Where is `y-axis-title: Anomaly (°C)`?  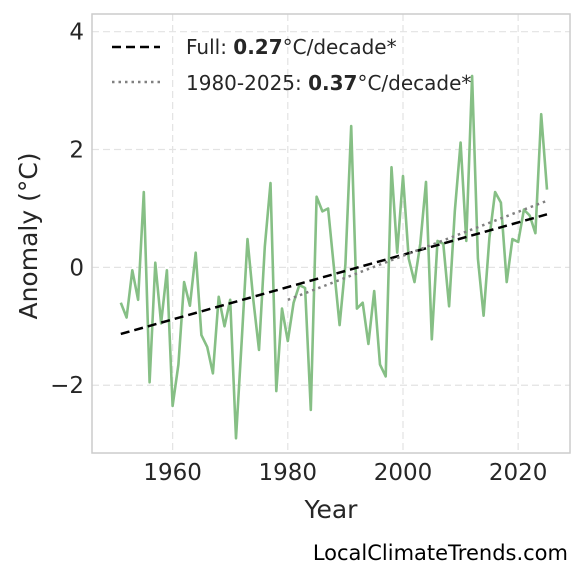 y-axis-title: Anomaly (°C) is located at coordinates (28, 235).